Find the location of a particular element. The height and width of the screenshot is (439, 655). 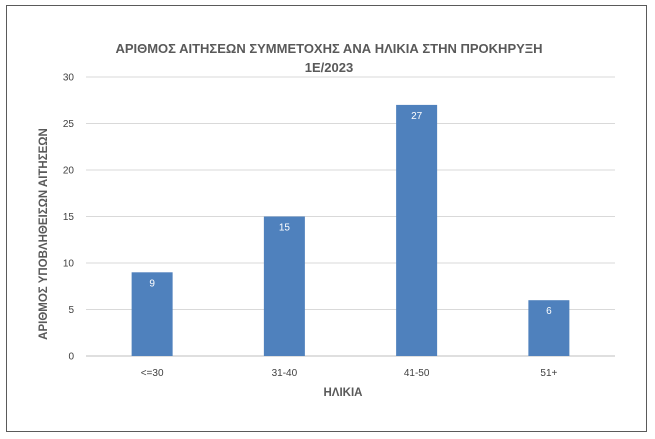

y-tick-label: 10 is located at coordinates (69, 264).